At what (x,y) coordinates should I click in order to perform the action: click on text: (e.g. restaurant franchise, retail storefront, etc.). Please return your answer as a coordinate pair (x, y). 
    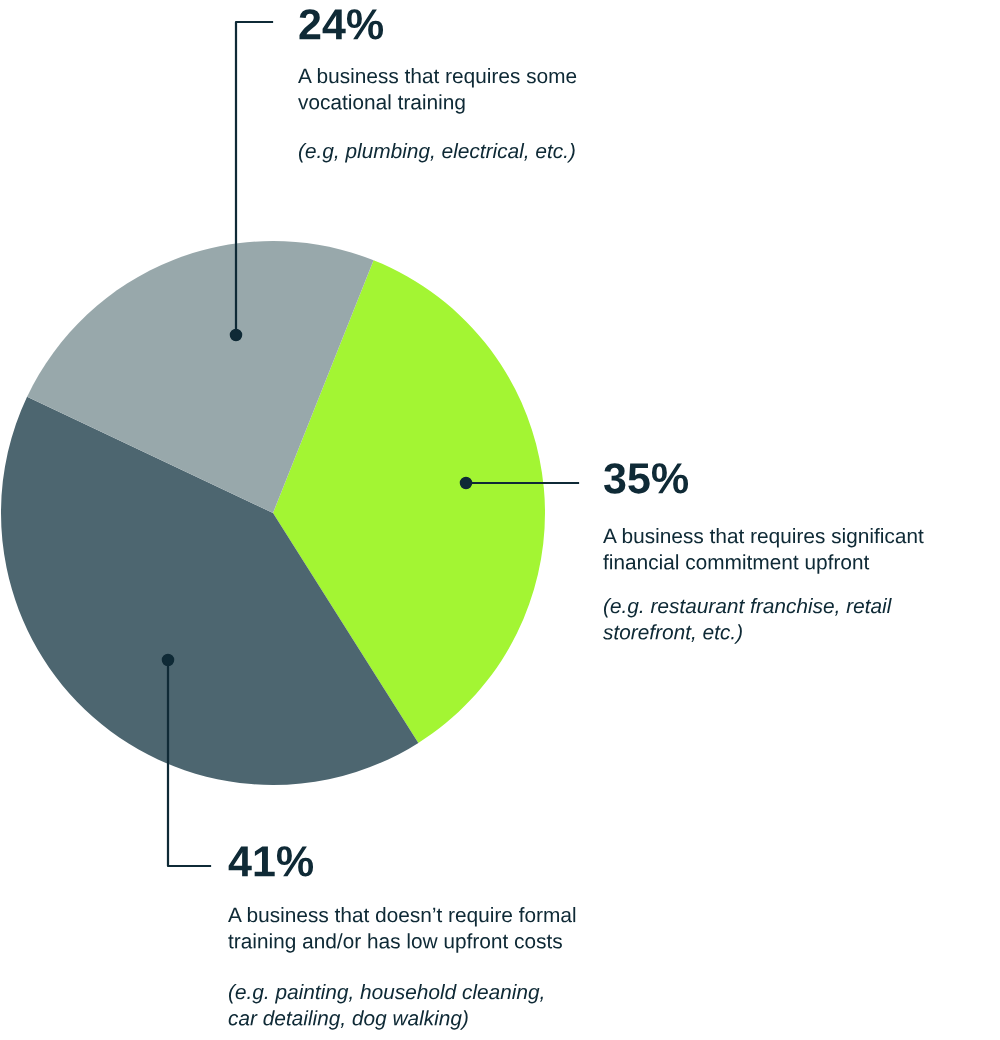
    Looking at the image, I should click on (747, 621).